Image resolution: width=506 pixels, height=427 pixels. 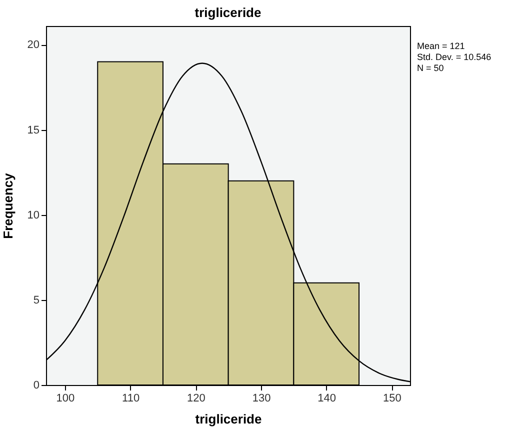 I want to click on chart-title: trigliceride, so click(x=228, y=12).